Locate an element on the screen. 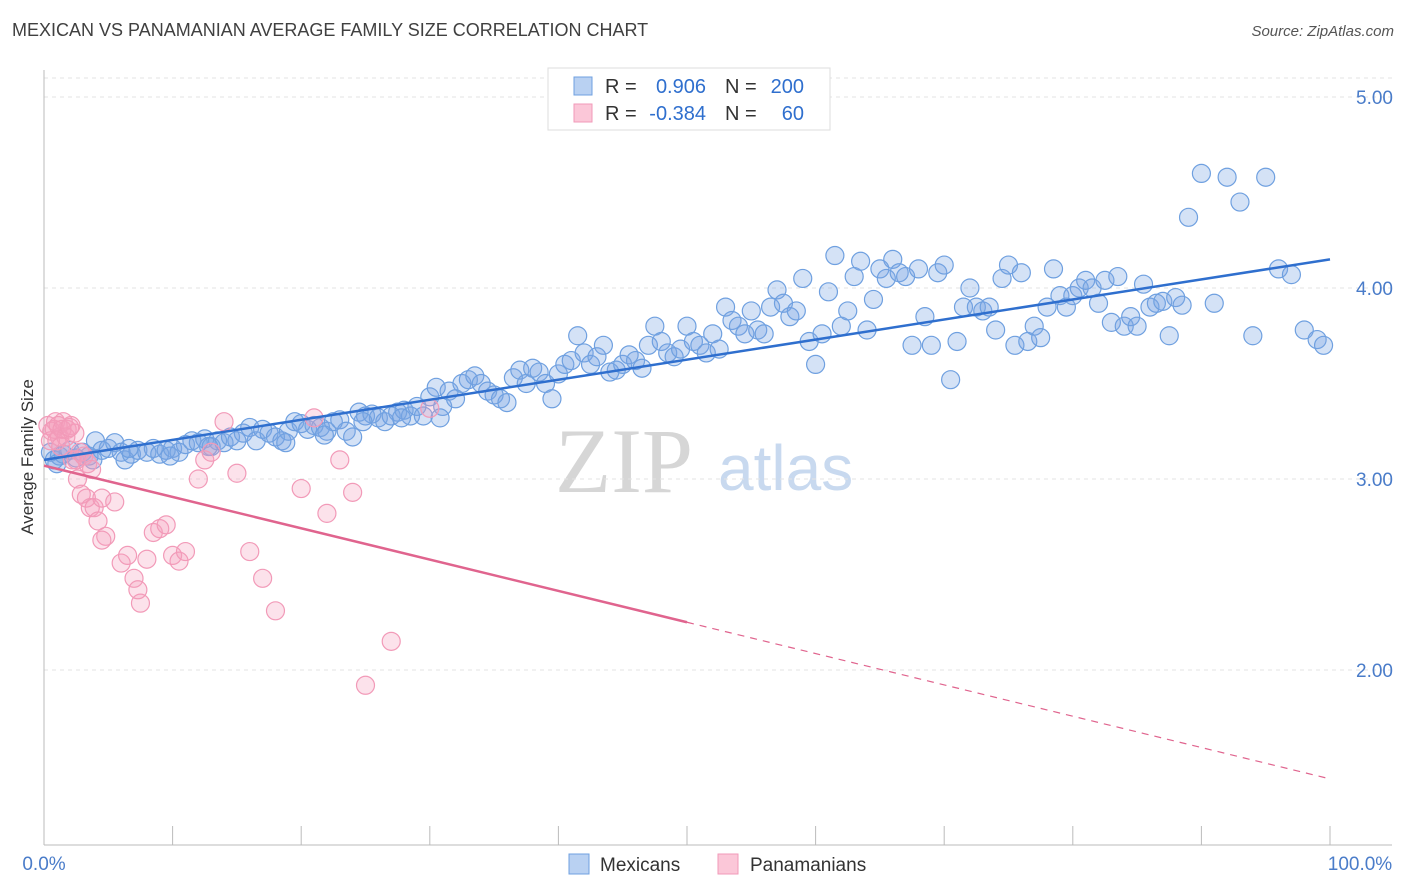  stats-r-label-mexicans: R = is located at coordinates (621, 87).